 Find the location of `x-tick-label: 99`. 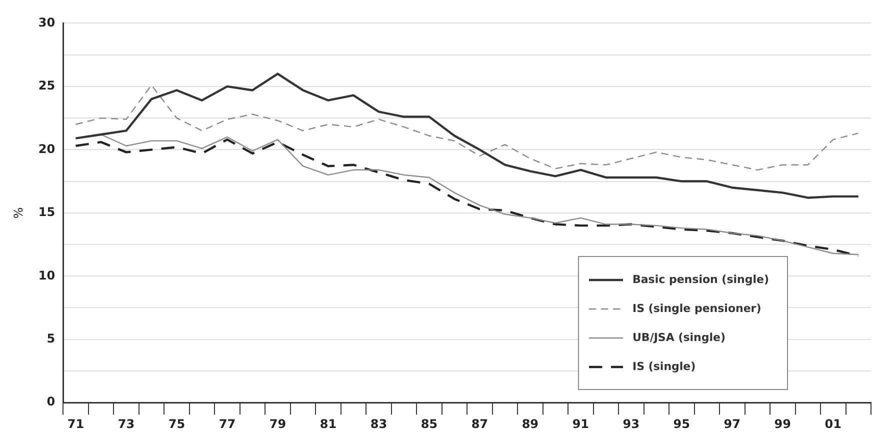

x-tick-label: 99 is located at coordinates (782, 423).